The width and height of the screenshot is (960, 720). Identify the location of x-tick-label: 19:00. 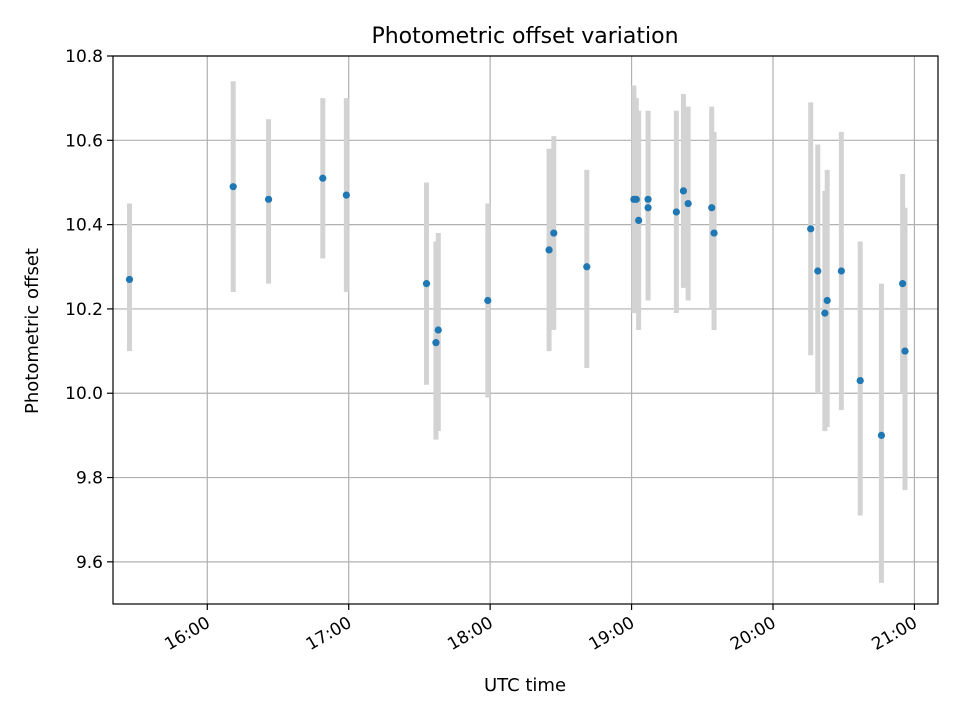
(612, 634).